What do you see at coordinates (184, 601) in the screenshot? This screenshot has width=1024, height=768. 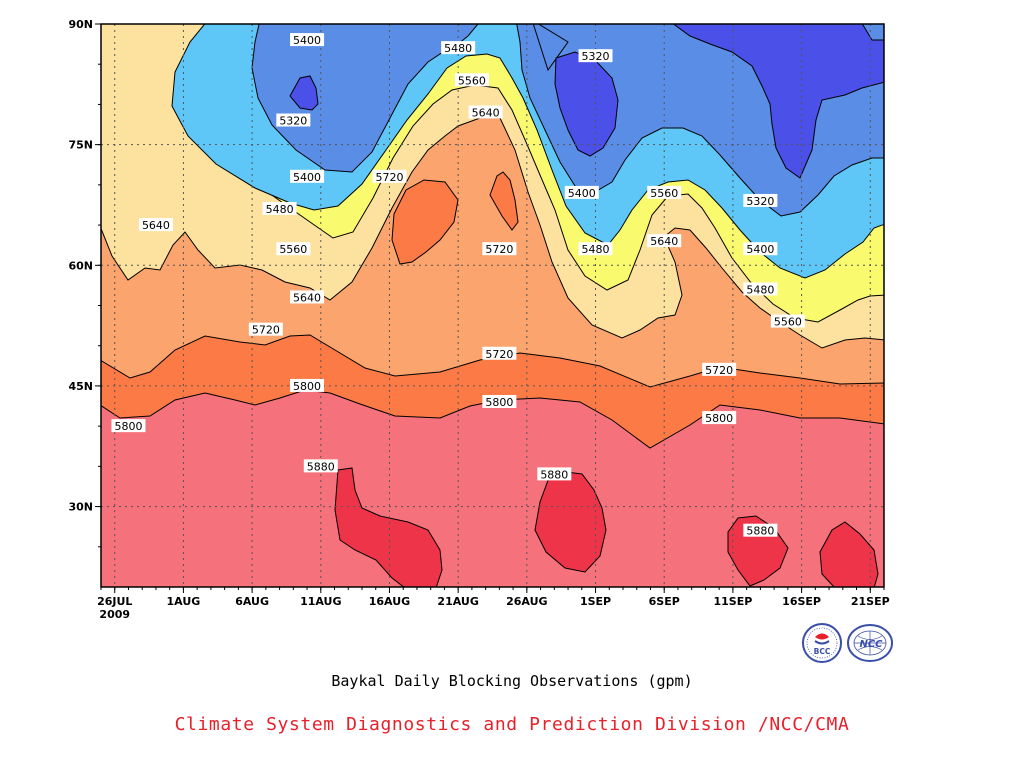 I see `x-tick-label: 1AUG` at bounding box center [184, 601].